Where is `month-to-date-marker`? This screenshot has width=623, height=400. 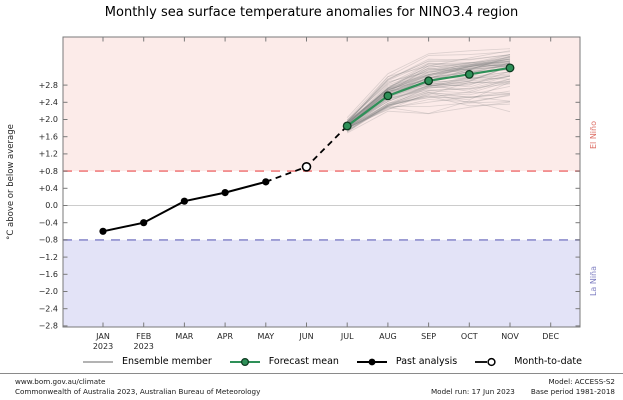 month-to-date-marker is located at coordinates (306, 167).